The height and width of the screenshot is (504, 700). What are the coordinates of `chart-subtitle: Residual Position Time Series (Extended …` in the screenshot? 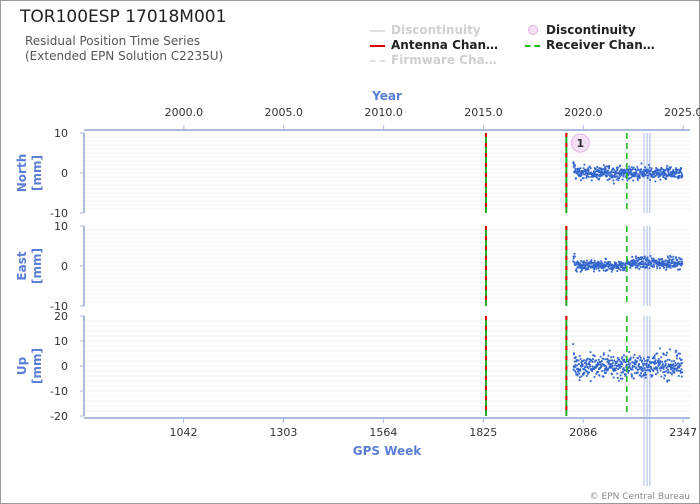 It's located at (124, 49).